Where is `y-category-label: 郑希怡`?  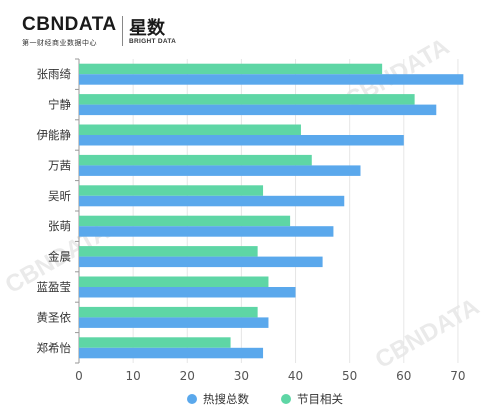 y-category-label: 郑希怡 is located at coordinates (54, 348).